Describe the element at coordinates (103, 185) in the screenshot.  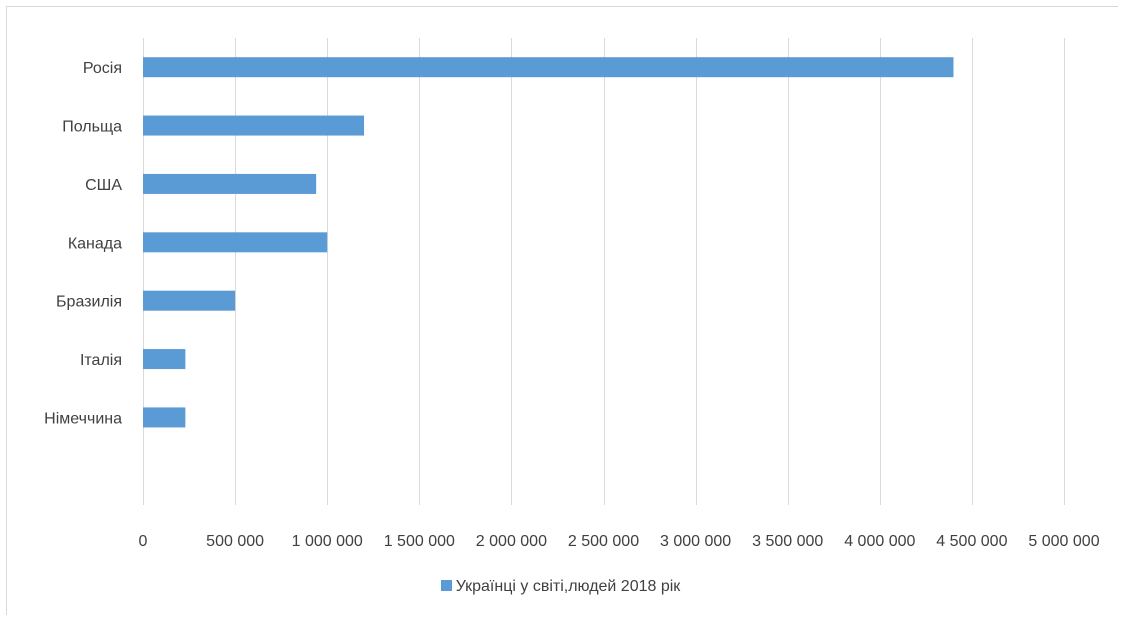
I see `category-label: США` at that location.